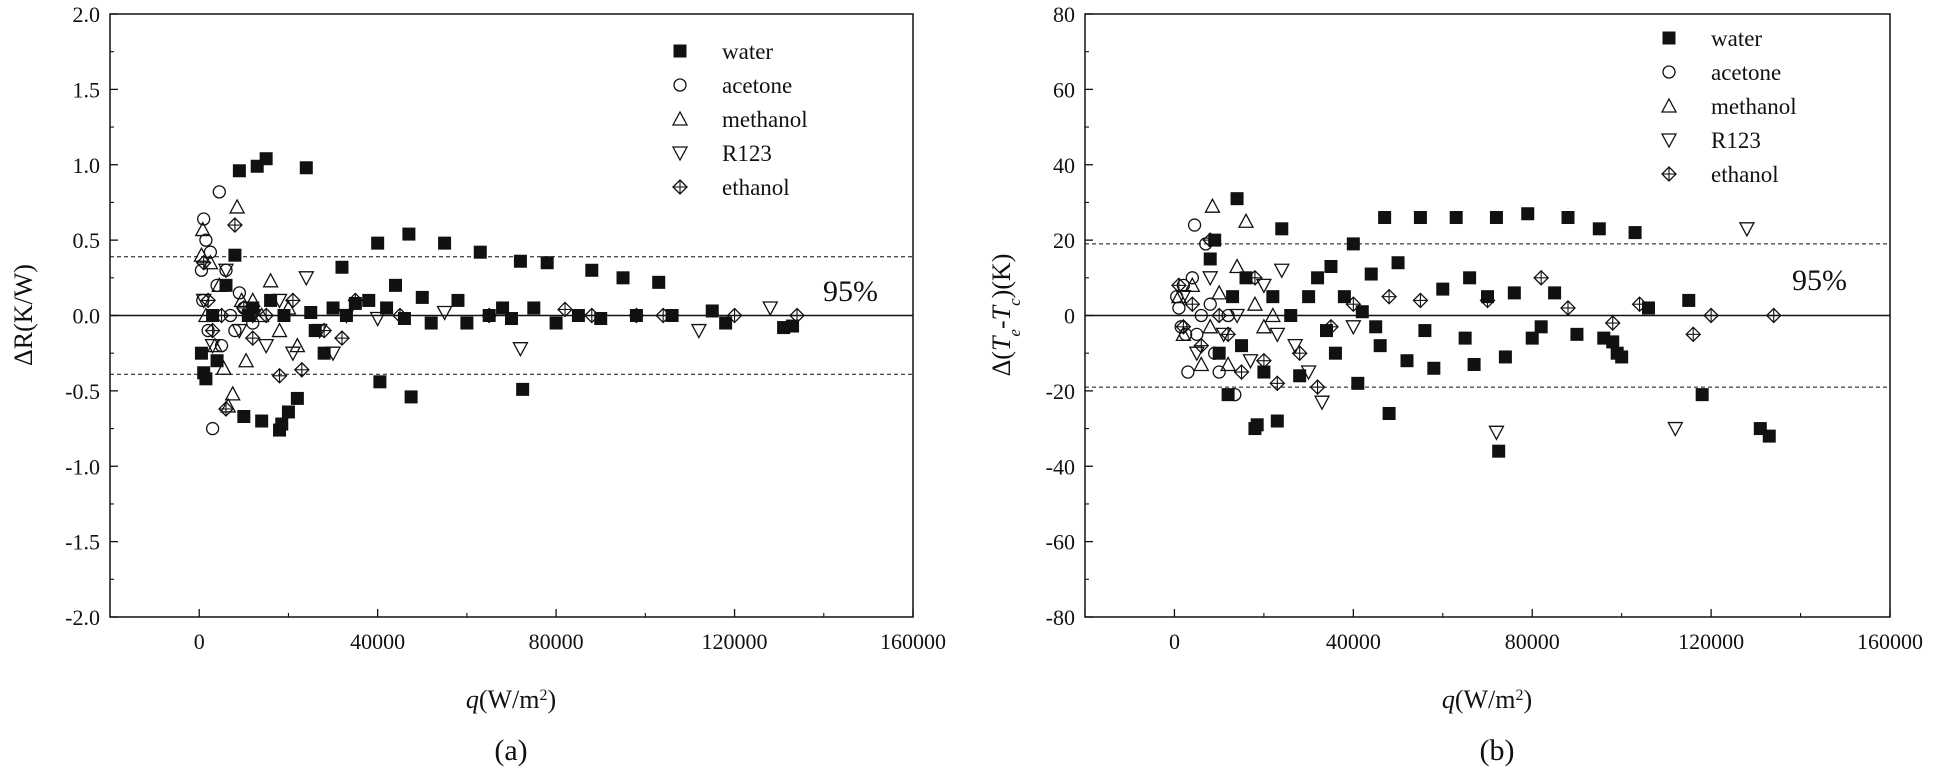 Image resolution: width=1935 pixels, height=770 pixels. What do you see at coordinates (747, 153) in the screenshot?
I see `panel-a-legend-label-r123: R123` at bounding box center [747, 153].